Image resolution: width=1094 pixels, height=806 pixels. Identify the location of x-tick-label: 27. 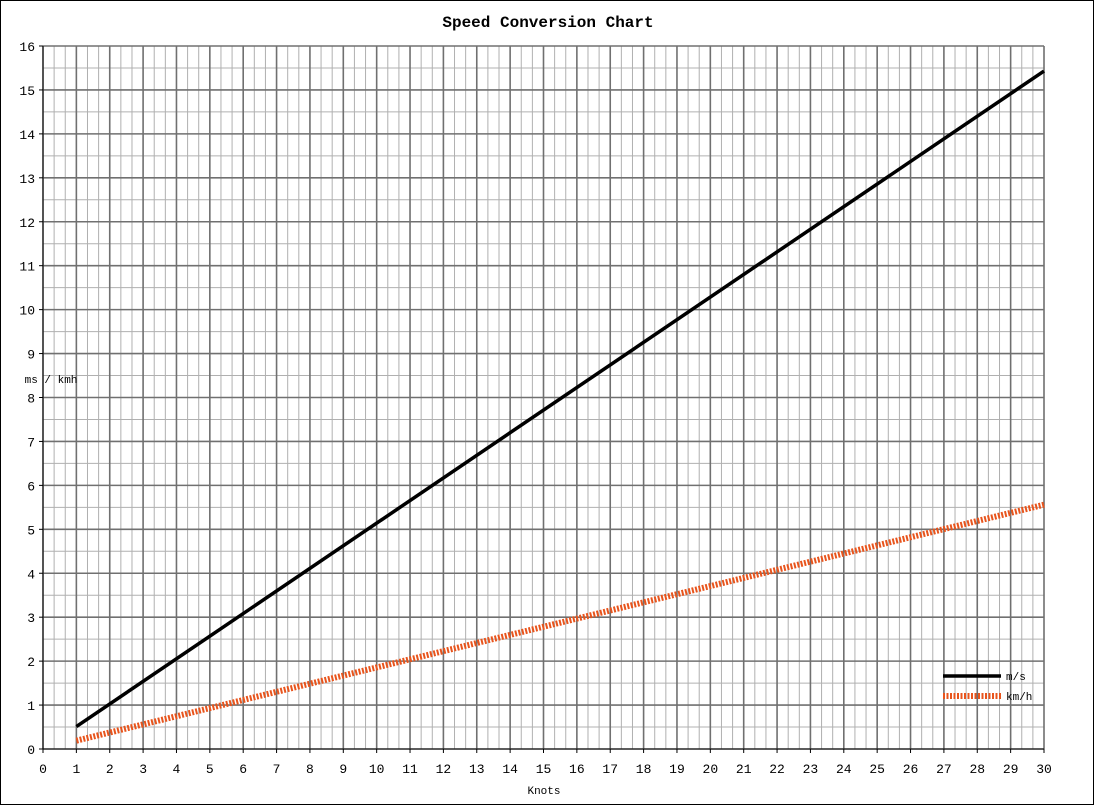
(944, 769).